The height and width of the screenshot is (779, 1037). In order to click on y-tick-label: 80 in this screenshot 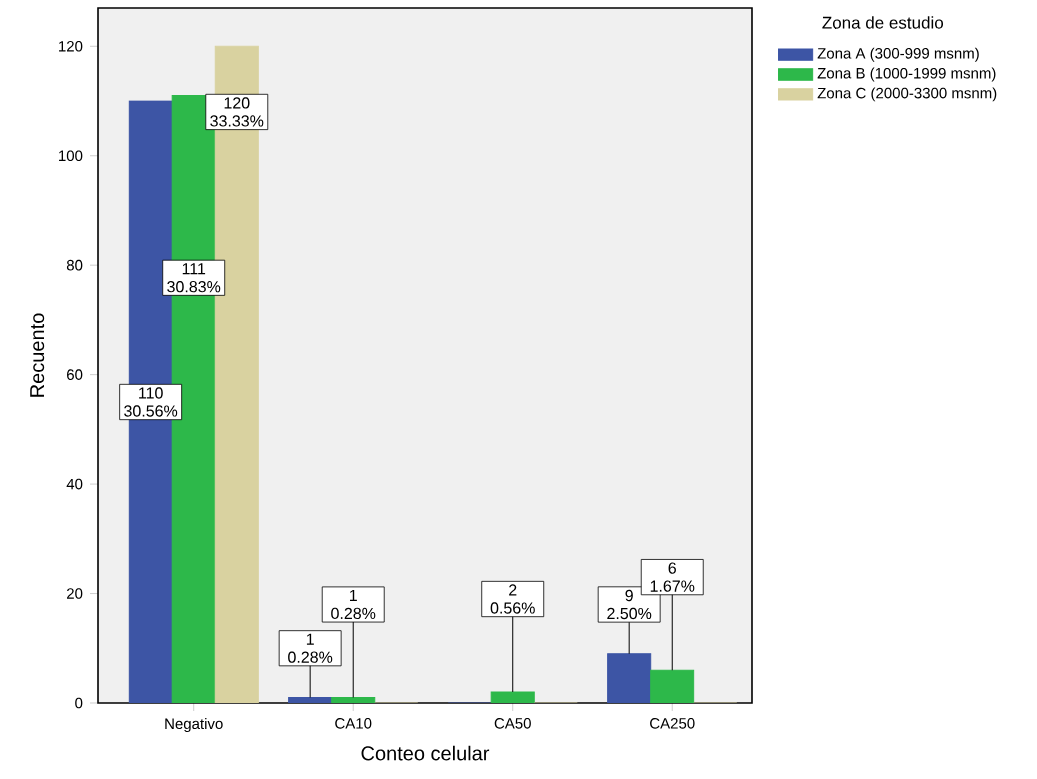, I will do `click(74, 265)`.